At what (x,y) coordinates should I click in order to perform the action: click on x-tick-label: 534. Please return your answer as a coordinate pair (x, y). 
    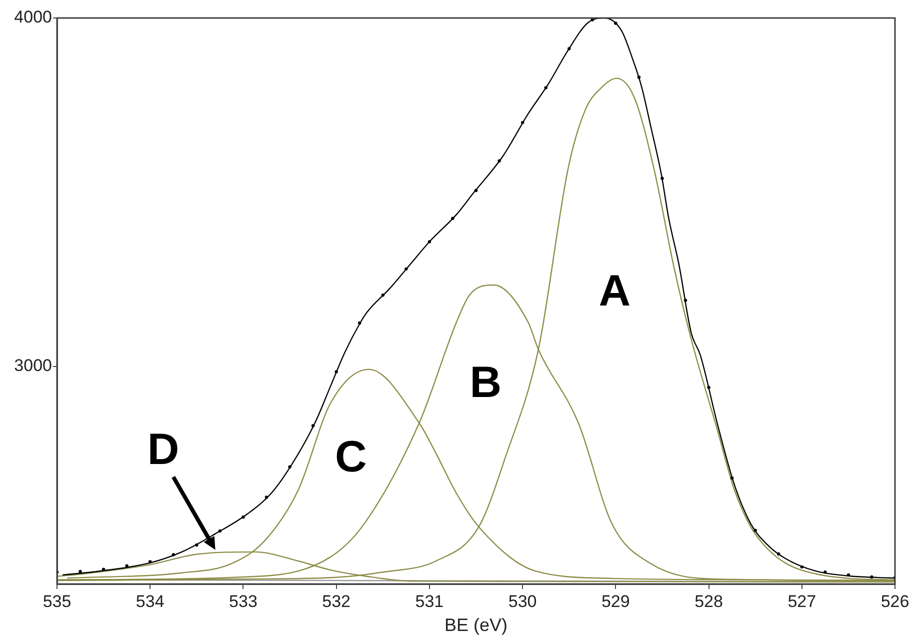
    Looking at the image, I should click on (150, 601).